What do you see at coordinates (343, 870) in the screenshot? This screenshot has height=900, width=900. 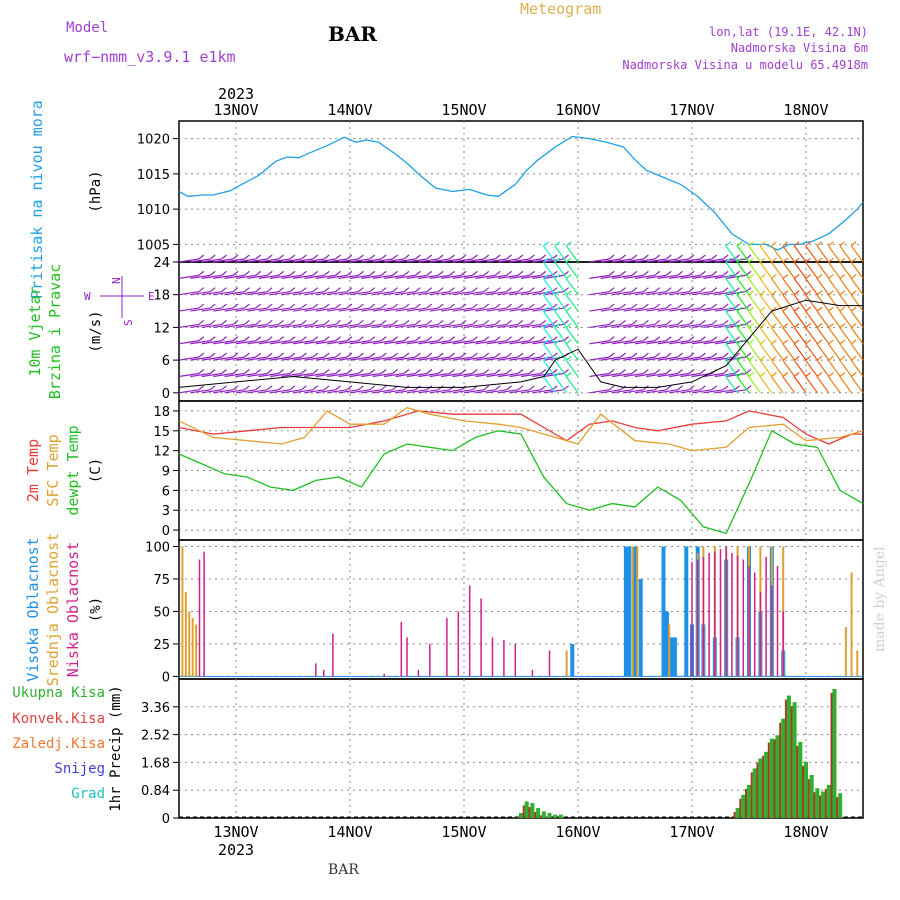 I see `footer-station: BAR` at bounding box center [343, 870].